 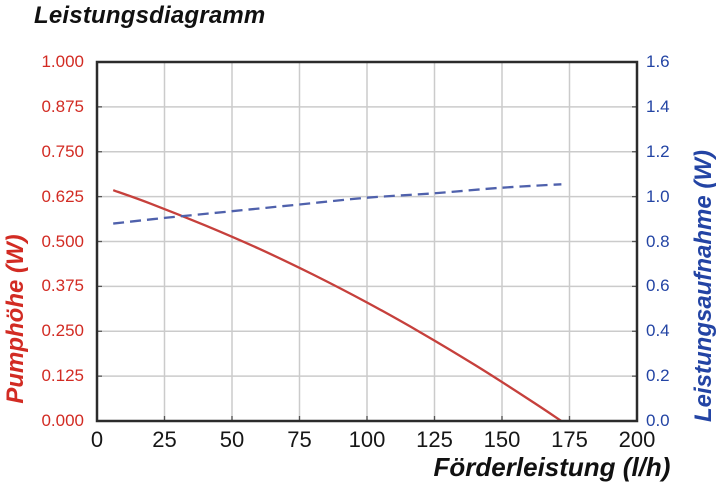 What do you see at coordinates (62, 106) in the screenshot?
I see `left-axis-tick-label: 0.875` at bounding box center [62, 106].